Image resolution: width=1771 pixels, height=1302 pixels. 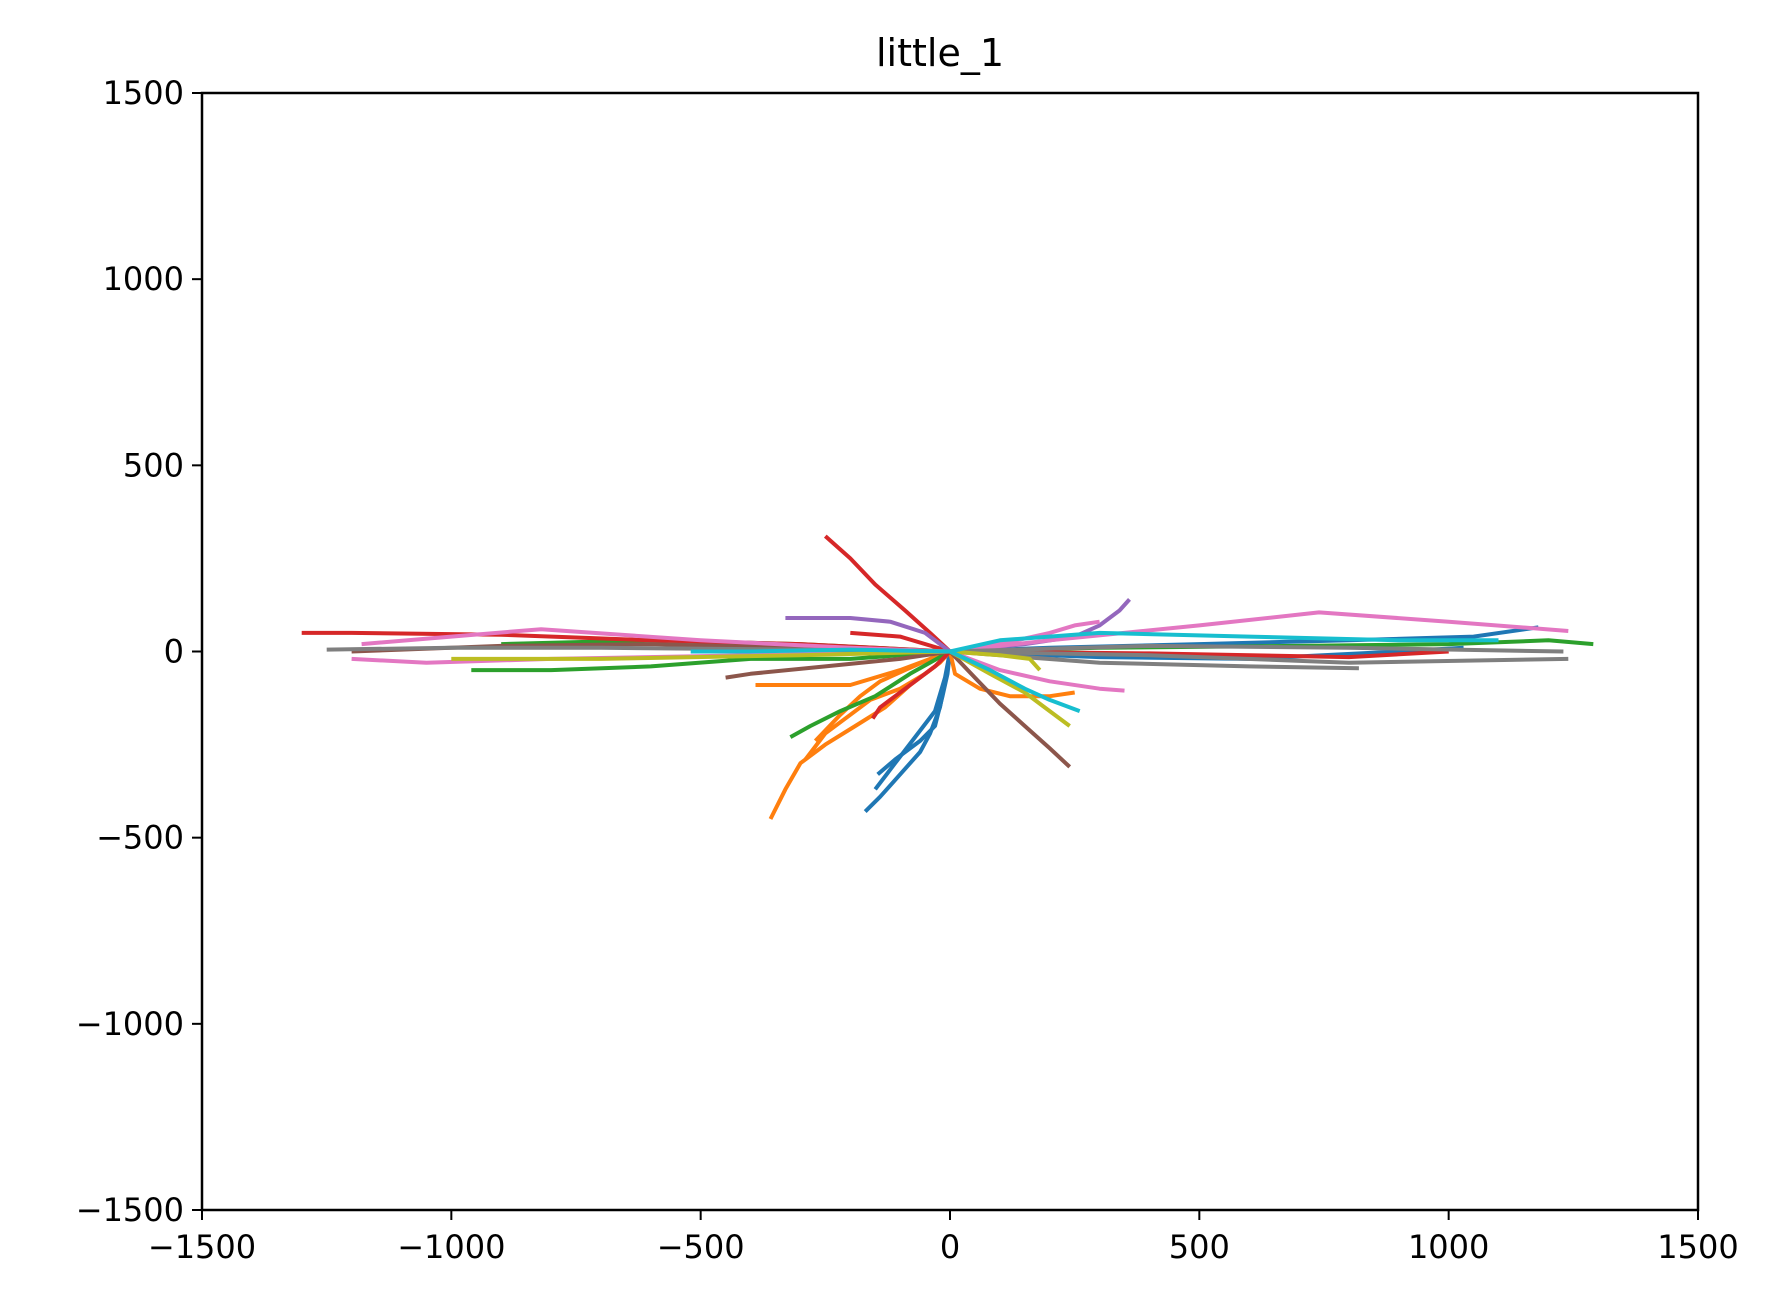 I want to click on x-tick-label: 0, so click(x=950, y=1247).